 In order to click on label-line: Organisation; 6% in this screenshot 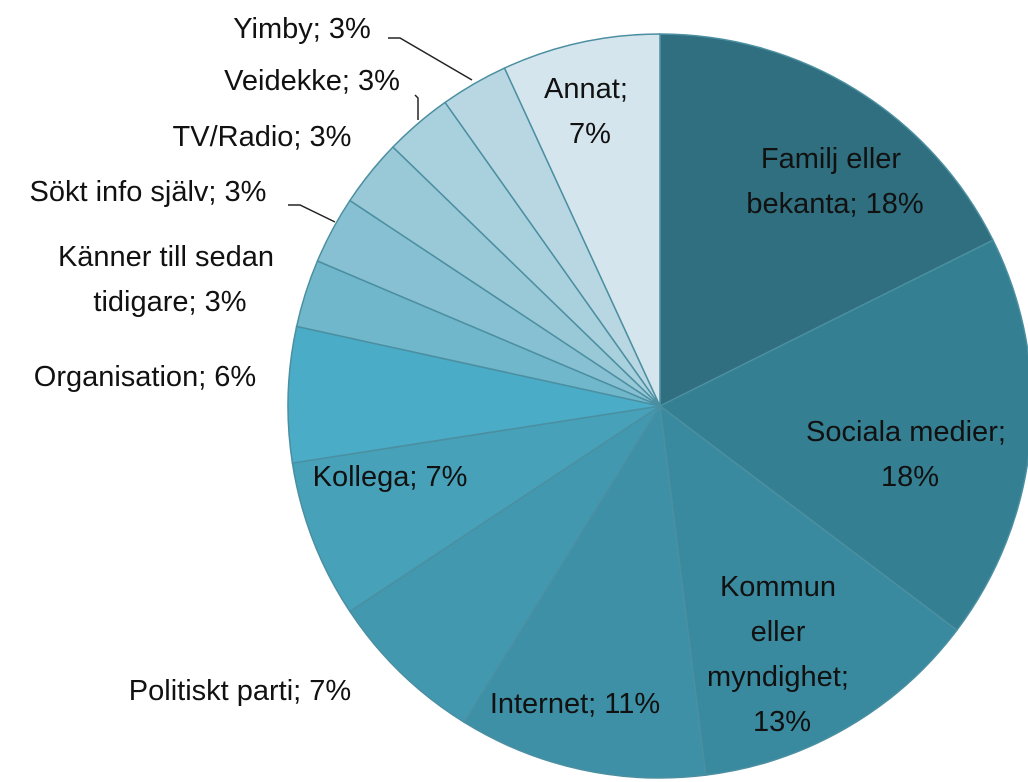, I will do `click(145, 377)`.